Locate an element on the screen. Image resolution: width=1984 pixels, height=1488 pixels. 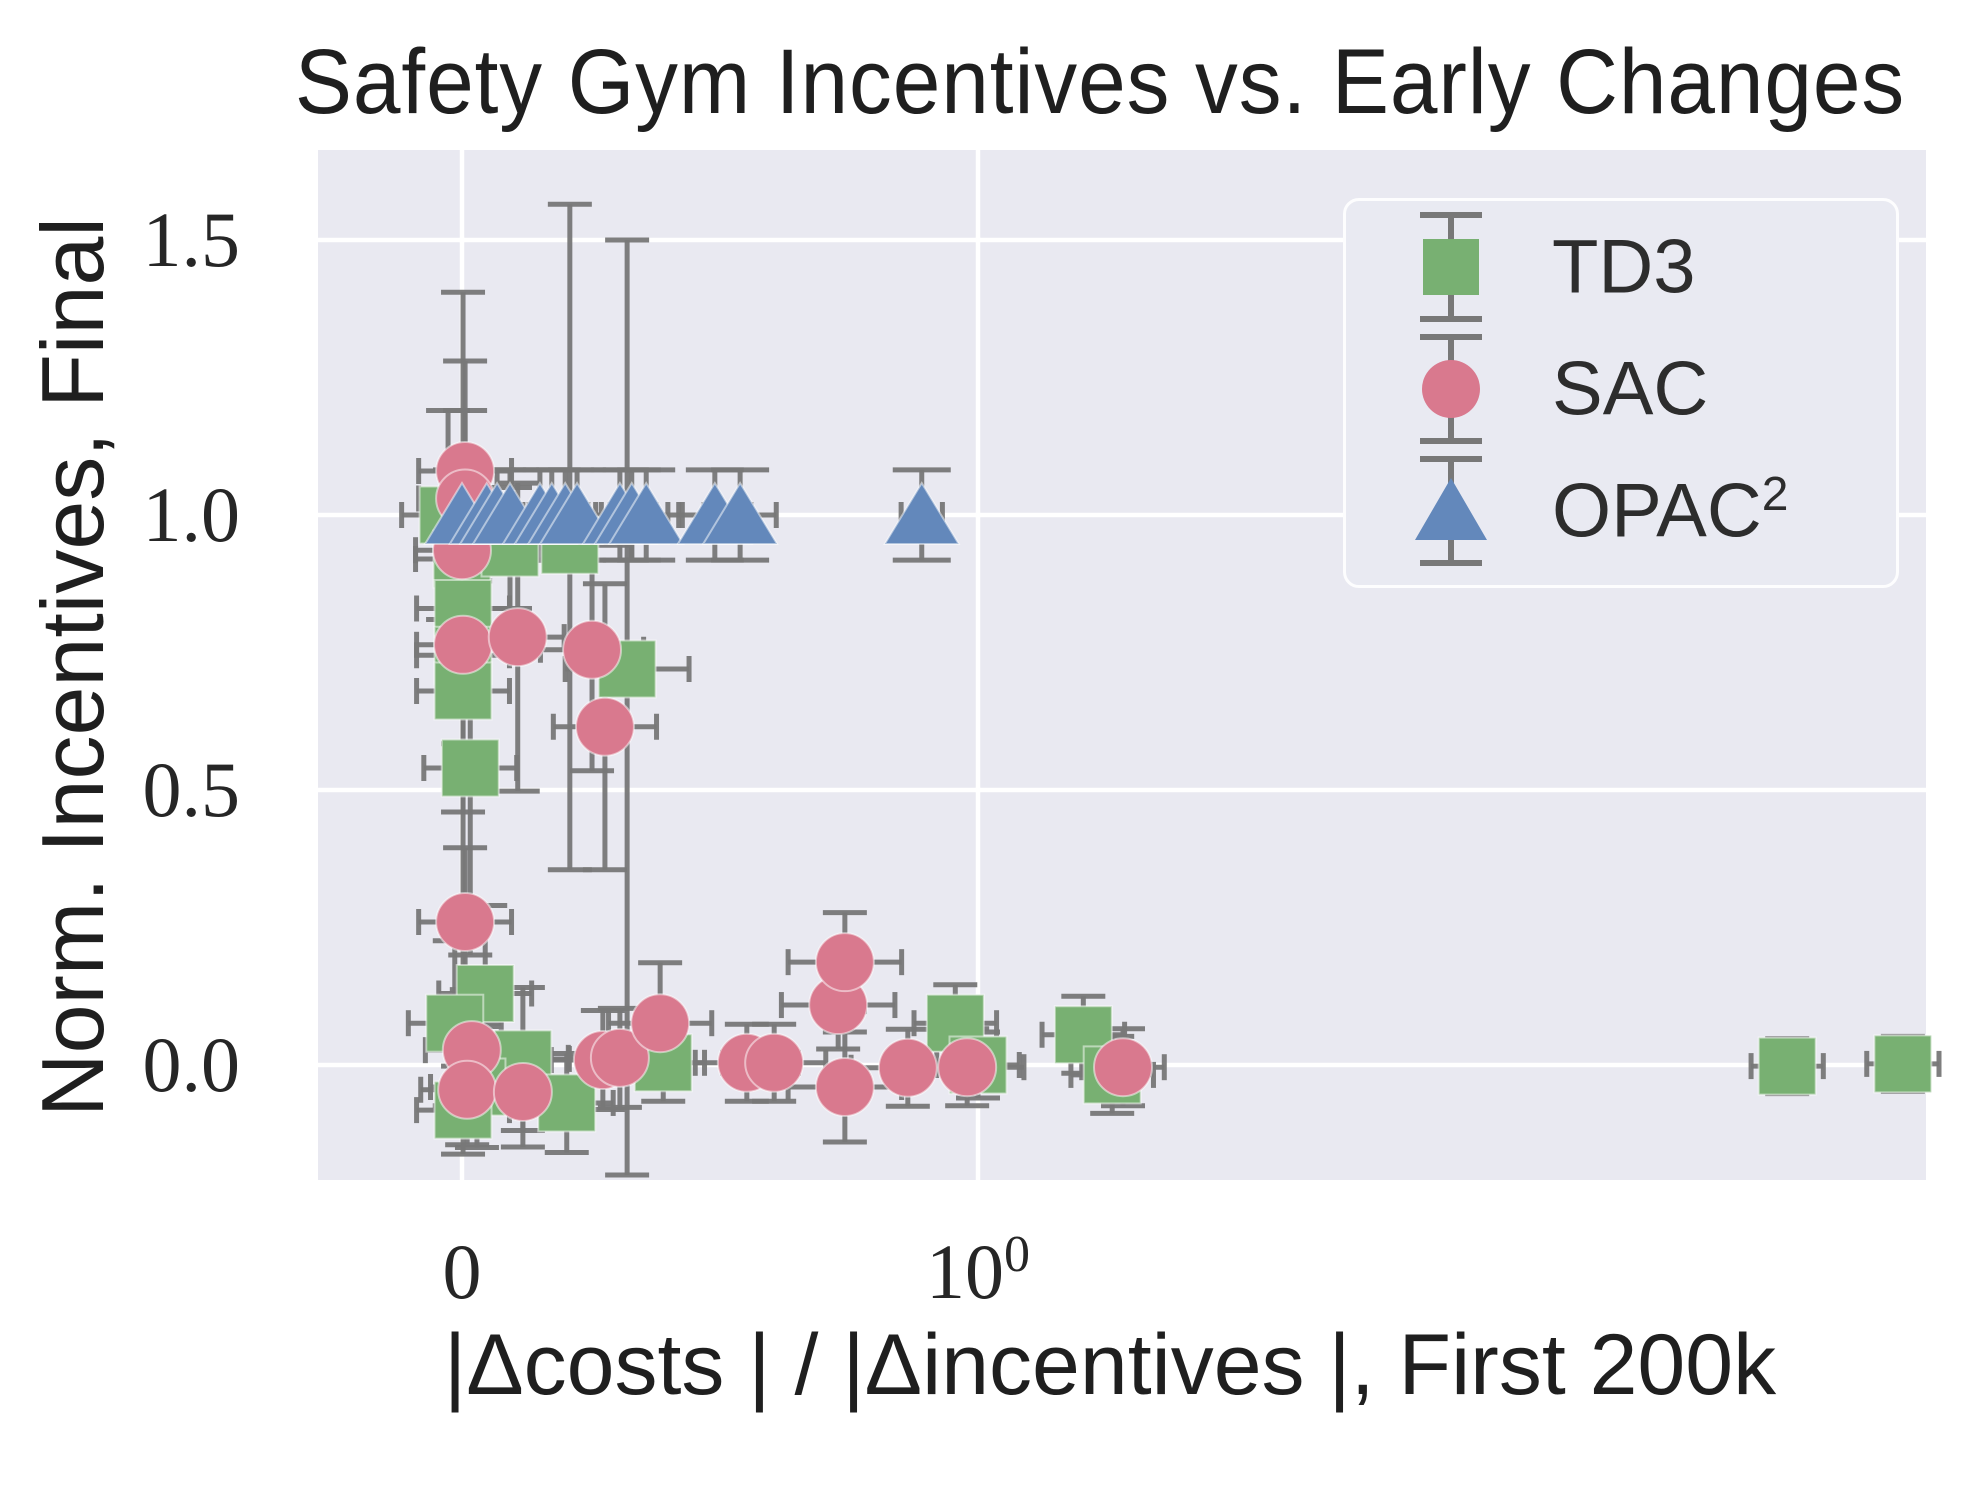
x-tick-zero: 0 is located at coordinates (462, 1271).